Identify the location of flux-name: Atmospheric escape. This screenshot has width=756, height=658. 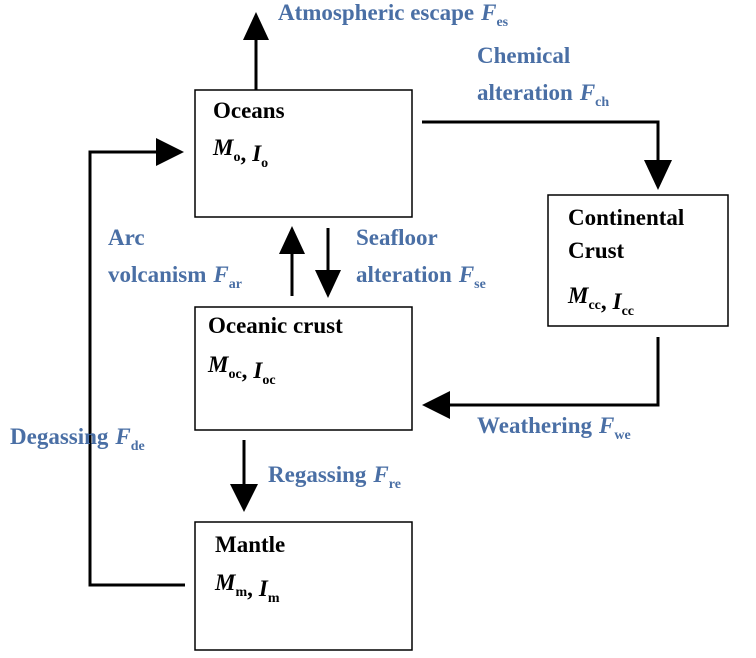
(376, 12).